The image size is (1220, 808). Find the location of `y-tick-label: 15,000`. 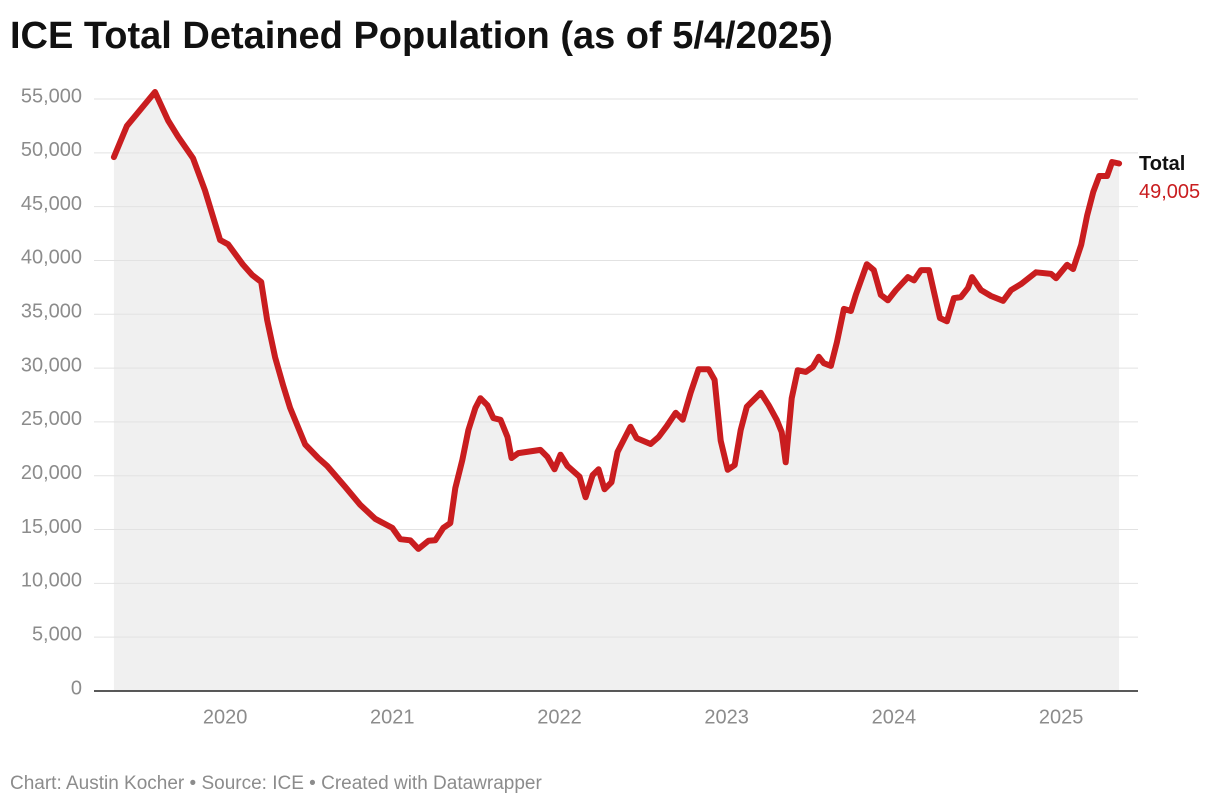

y-tick-label: 15,000 is located at coordinates (51, 527).